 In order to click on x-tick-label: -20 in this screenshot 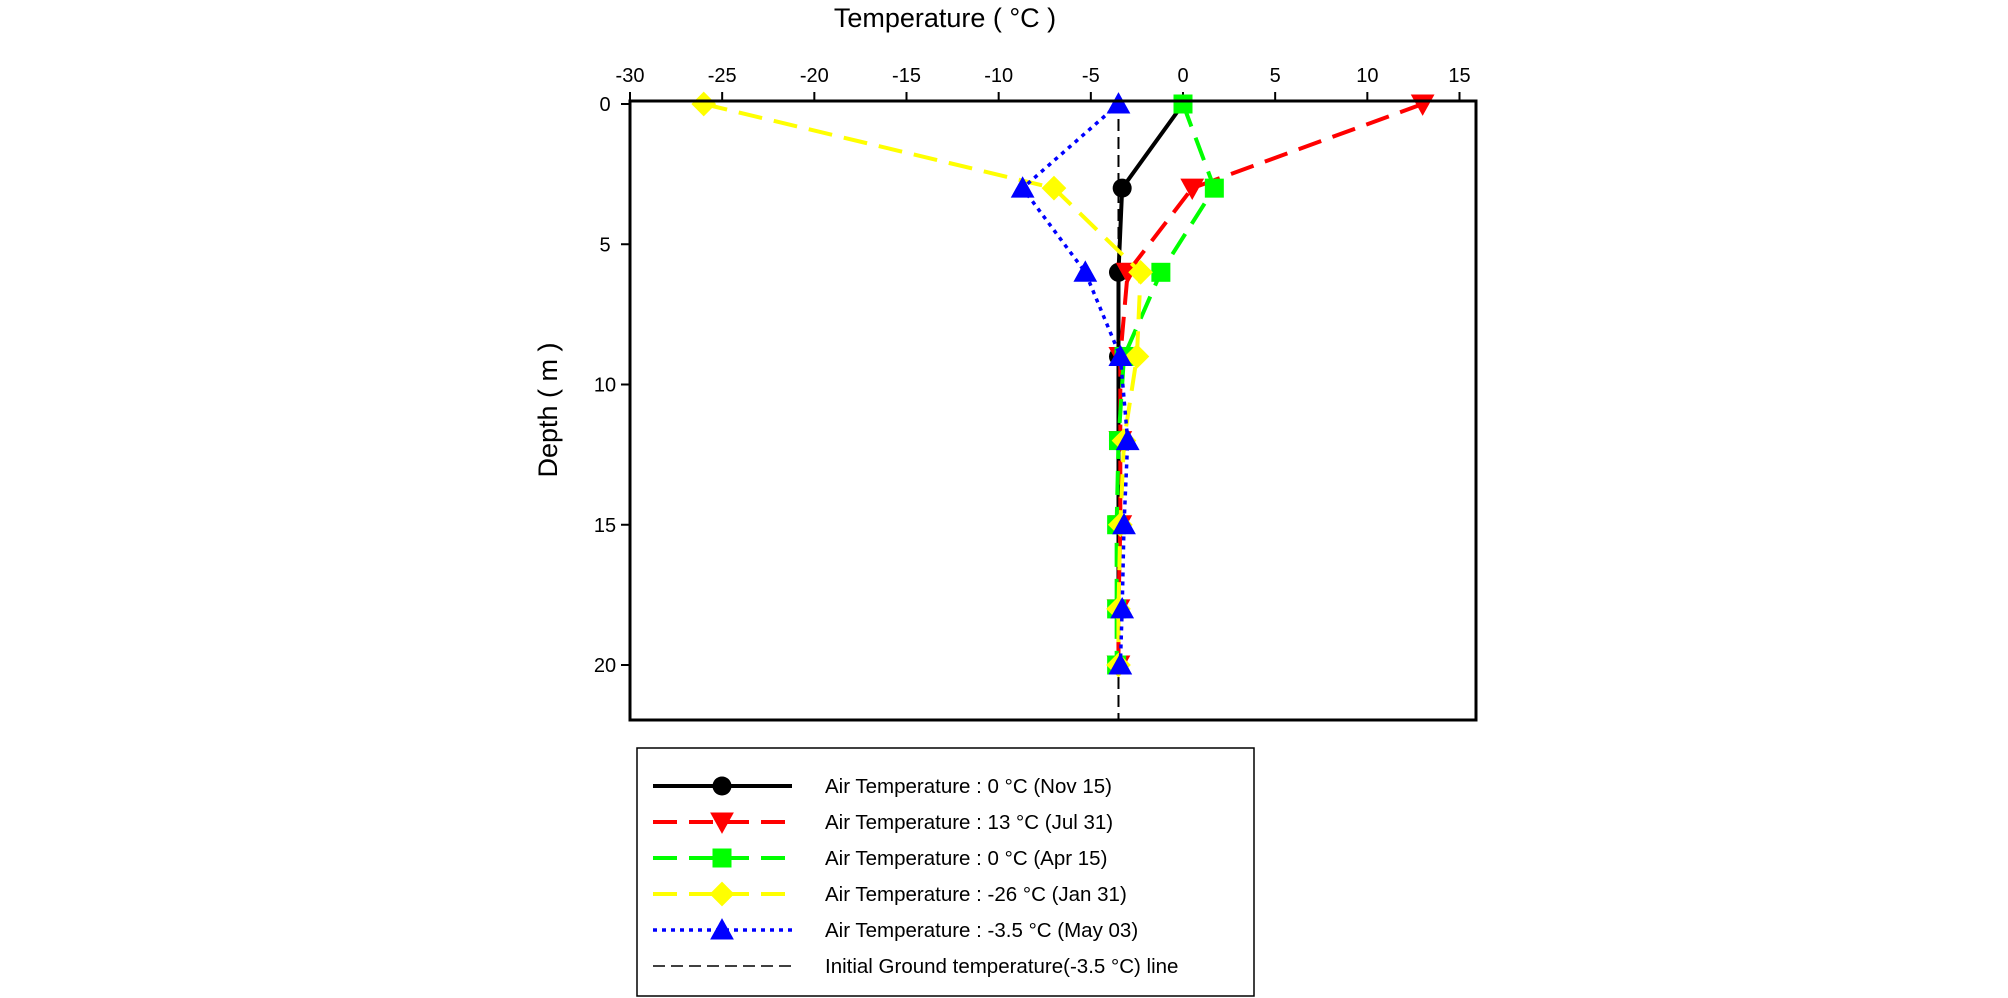, I will do `click(814, 76)`.